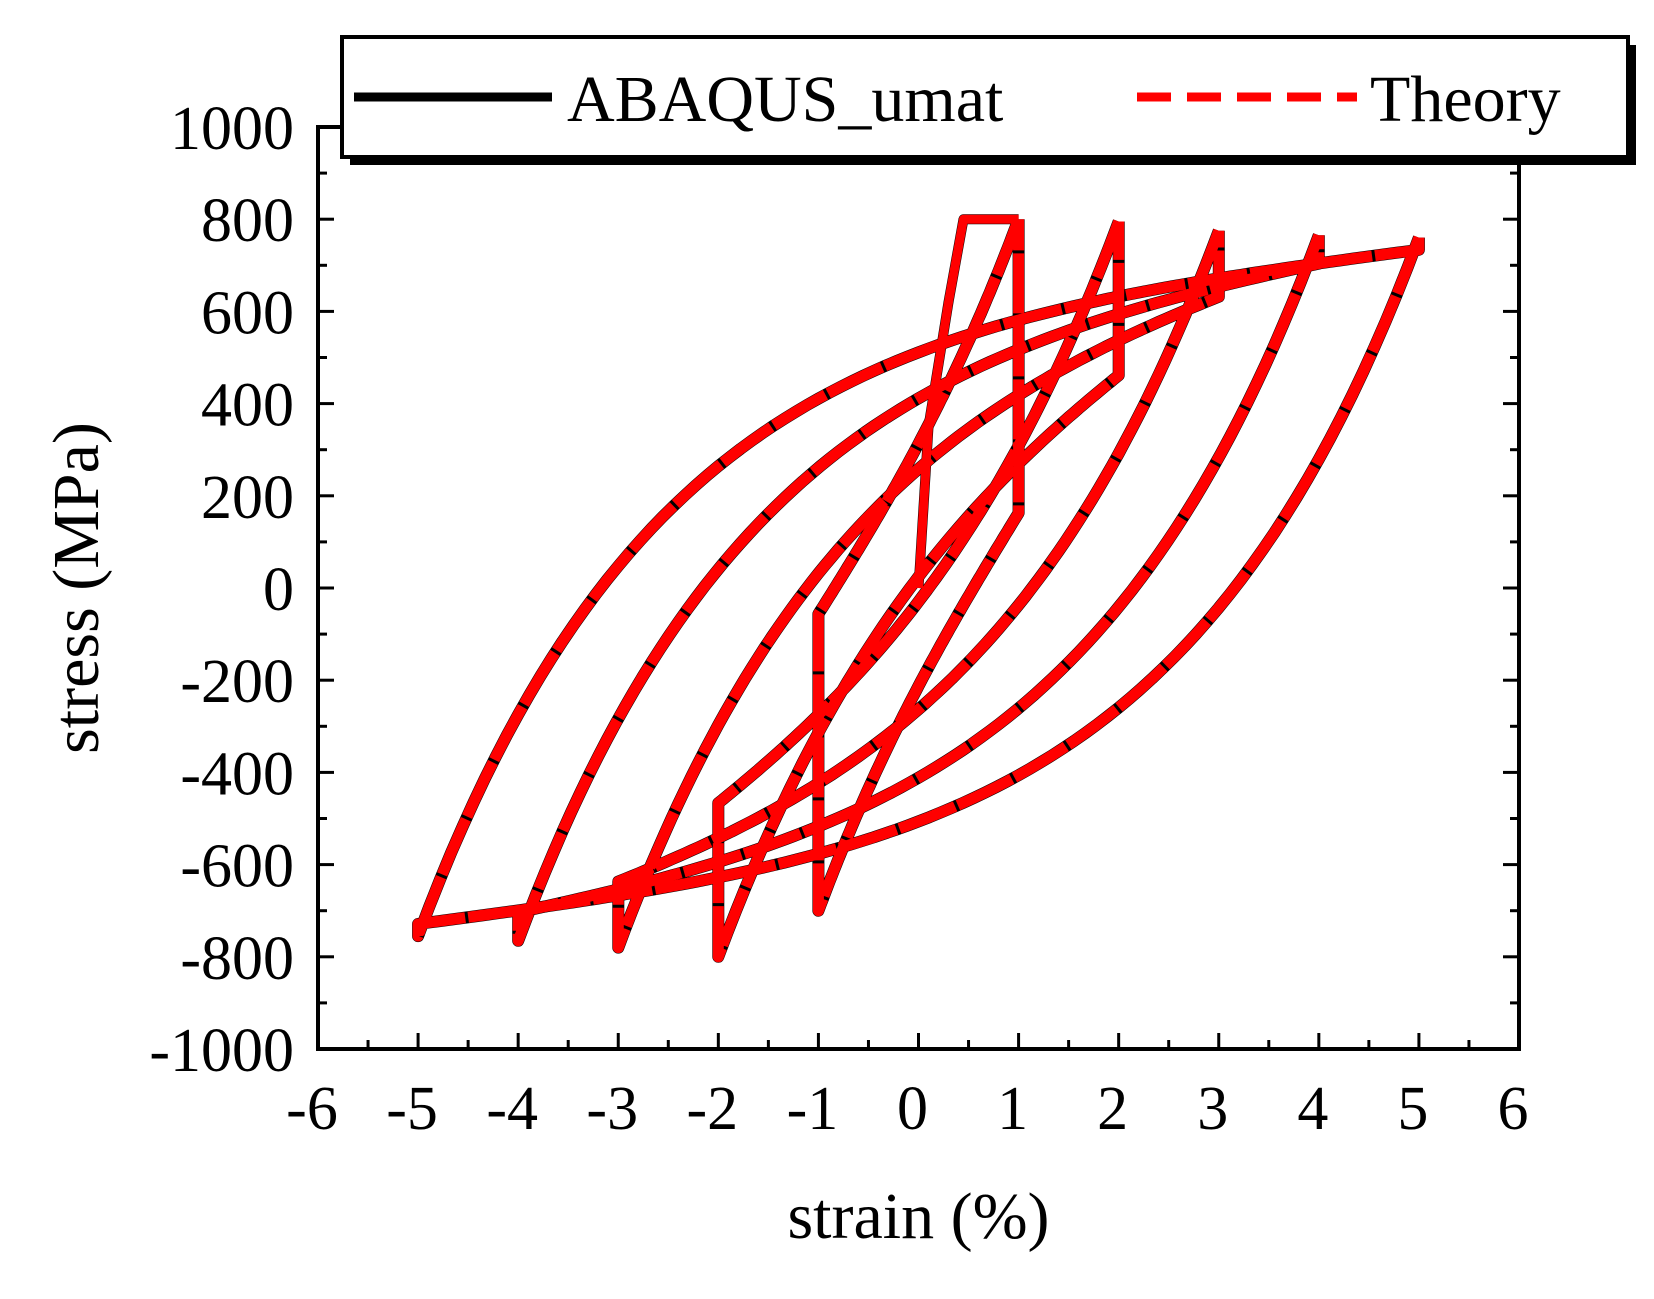 Image resolution: width=1654 pixels, height=1299 pixels. What do you see at coordinates (1012, 1109) in the screenshot?
I see `x-tick-label: 1` at bounding box center [1012, 1109].